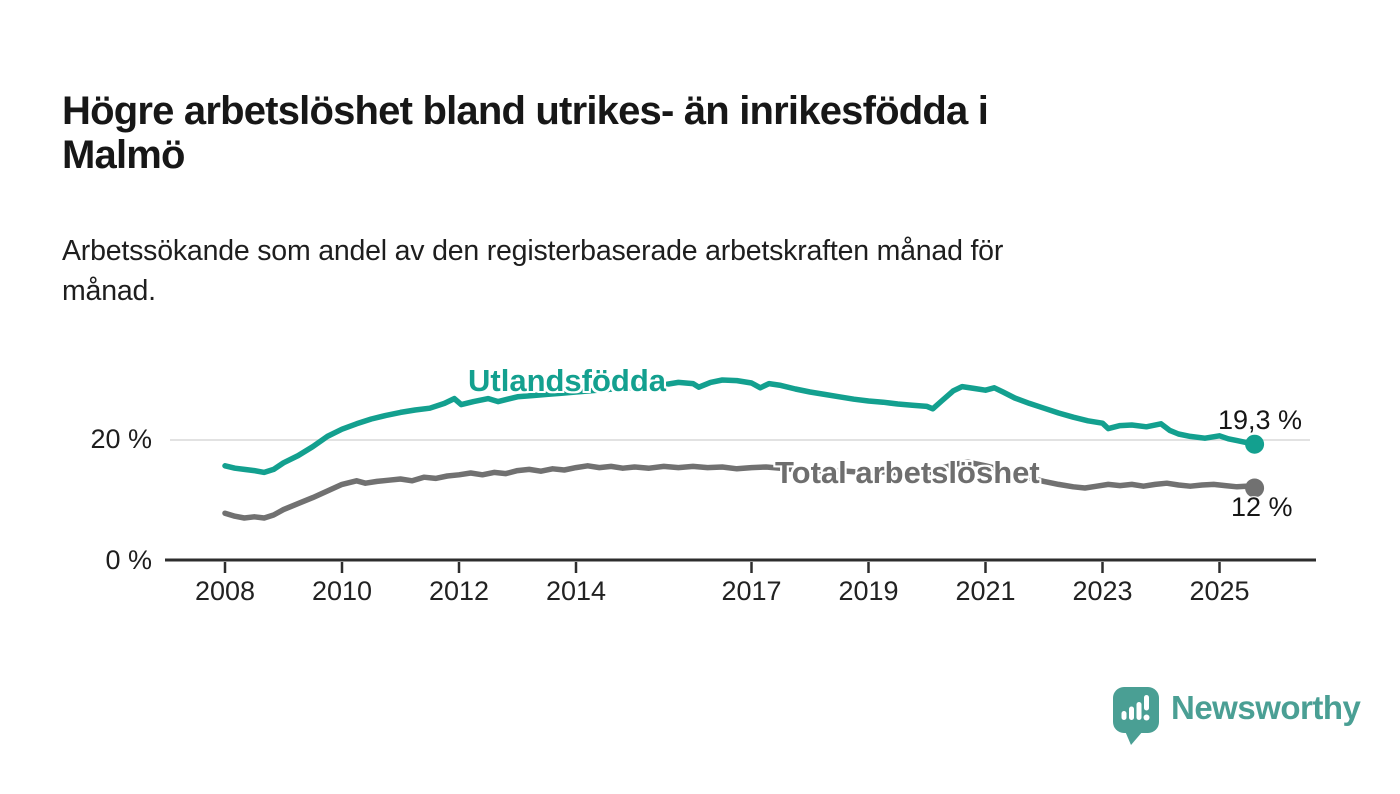  I want to click on x-axis-tick-label: 2017, so click(751, 591).